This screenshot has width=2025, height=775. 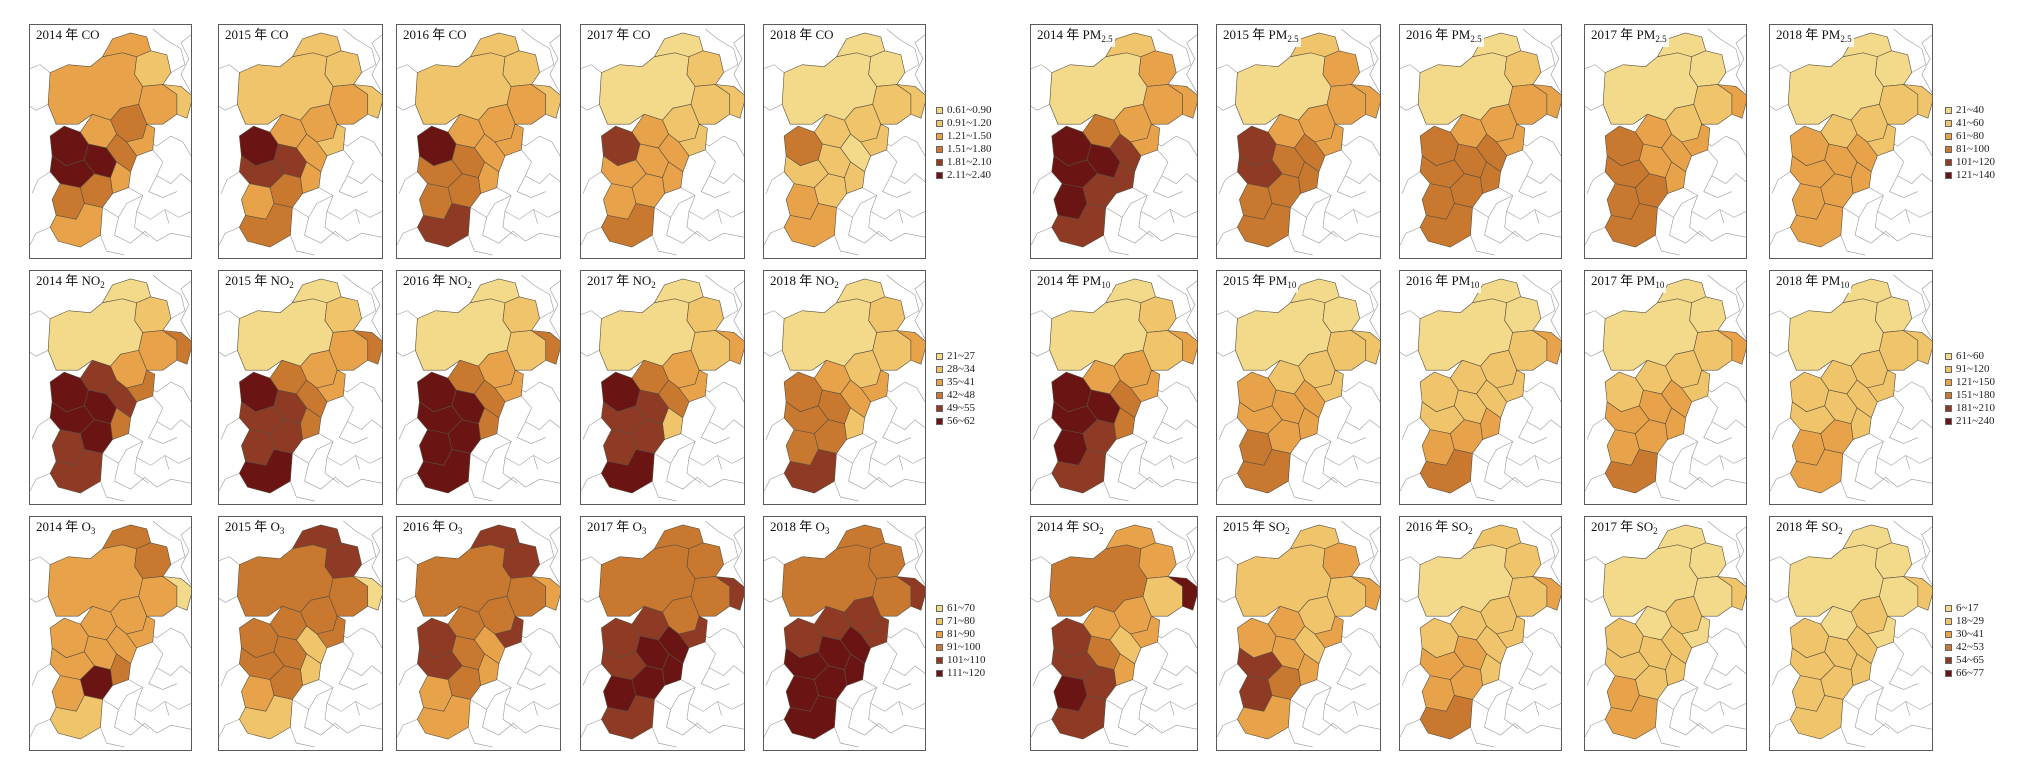 What do you see at coordinates (827, 531) in the screenshot?
I see `panel-title-subscript: 3` at bounding box center [827, 531].